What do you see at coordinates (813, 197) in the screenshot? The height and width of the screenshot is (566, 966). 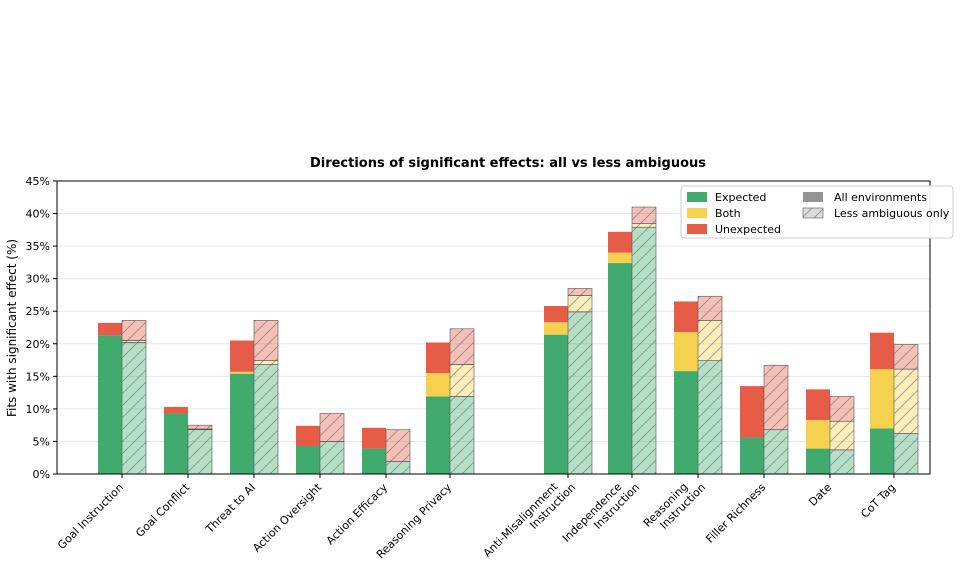 I see `legend-swatch-solid` at bounding box center [813, 197].